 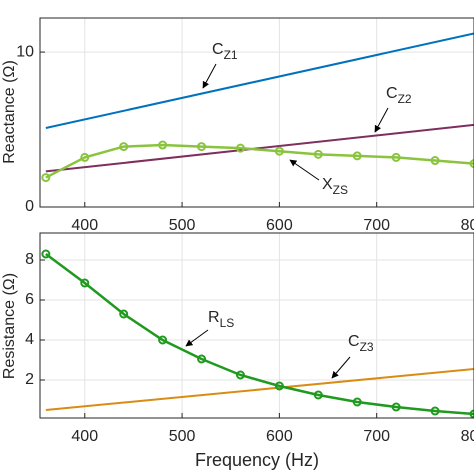 I want to click on annotation: CZ1, so click(x=225, y=51).